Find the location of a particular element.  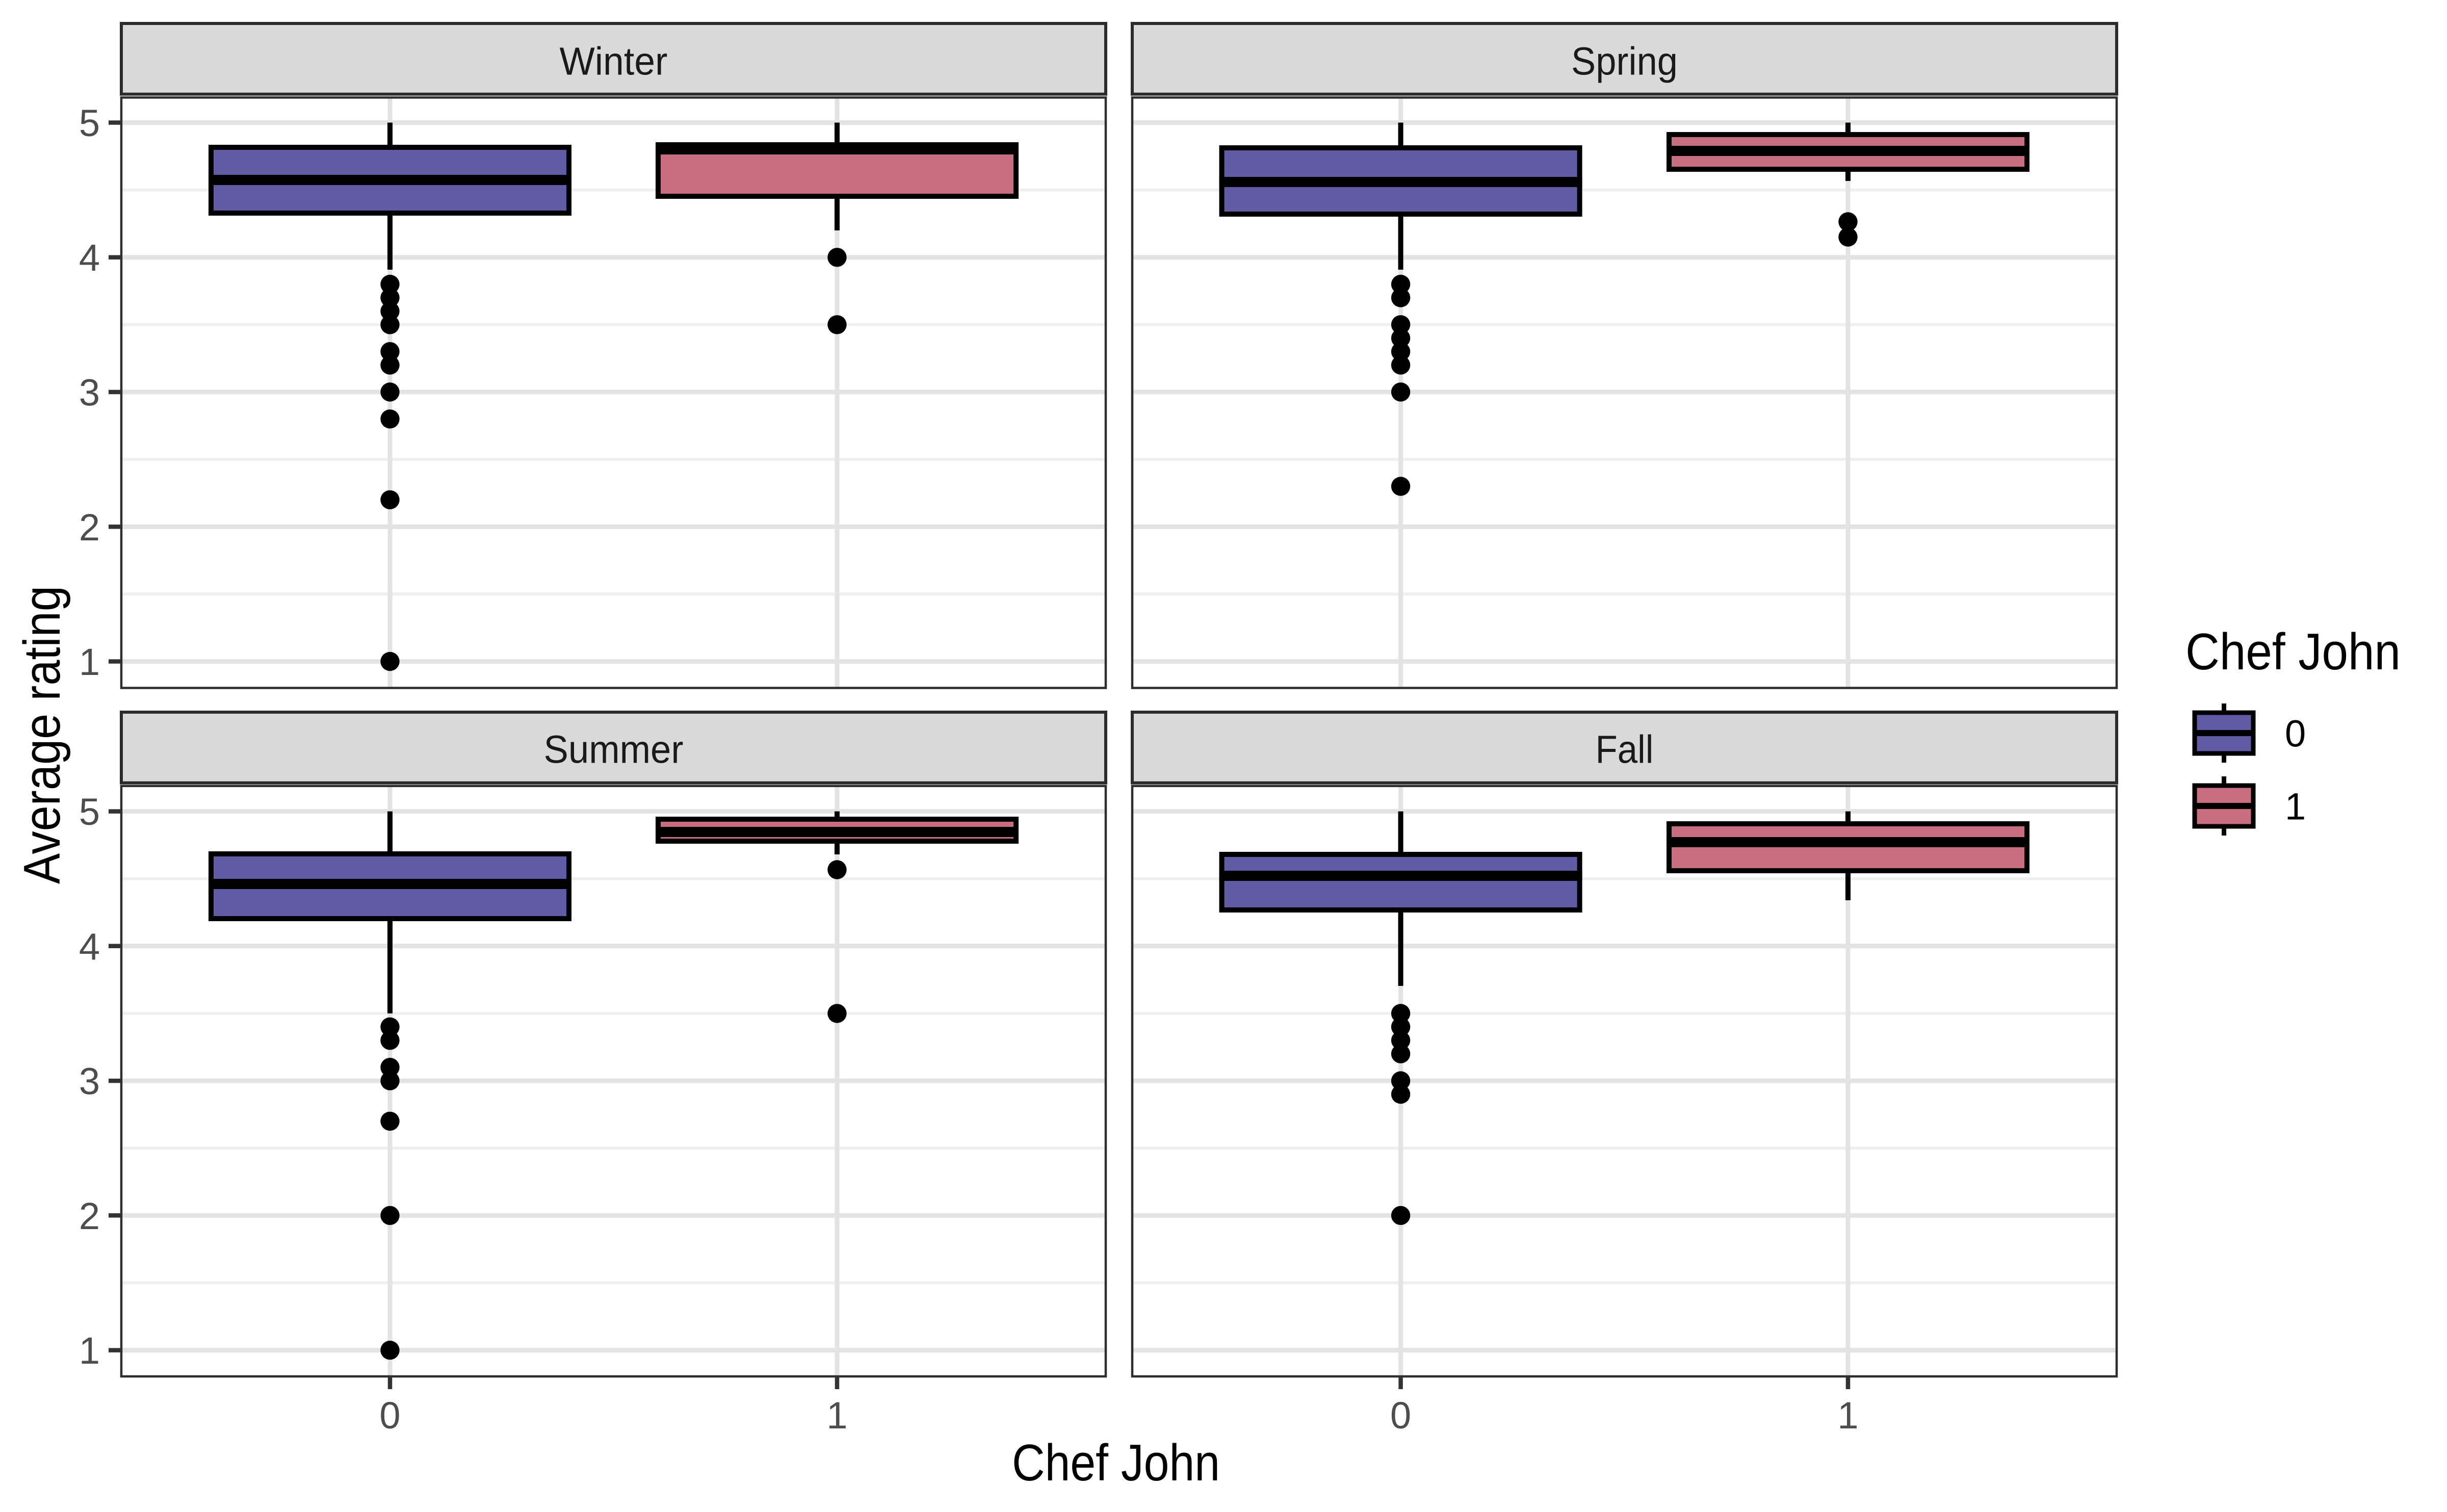

svg-text: Spring is located at coordinates (1624, 61).